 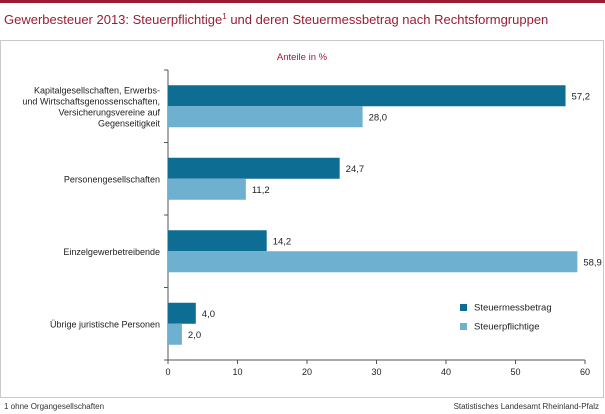 I want to click on x-tick-label-3: 30, so click(x=376, y=372).